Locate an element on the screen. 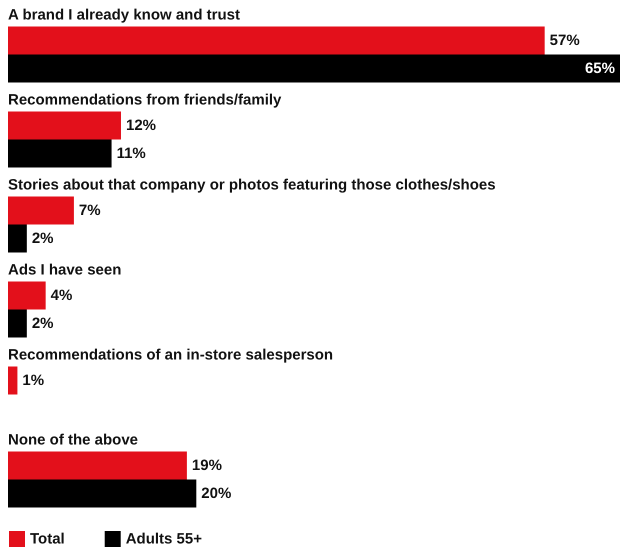 The width and height of the screenshot is (628, 556). y-tick-label: Stories about that company or photos featuring those clothes/shoes is located at coordinates (252, 185).